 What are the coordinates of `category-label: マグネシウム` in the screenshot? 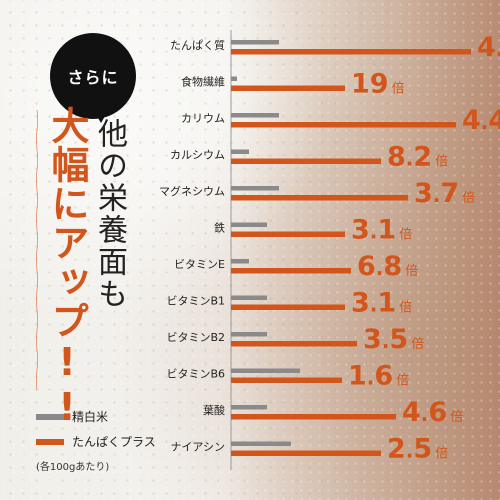 It's located at (192, 191).